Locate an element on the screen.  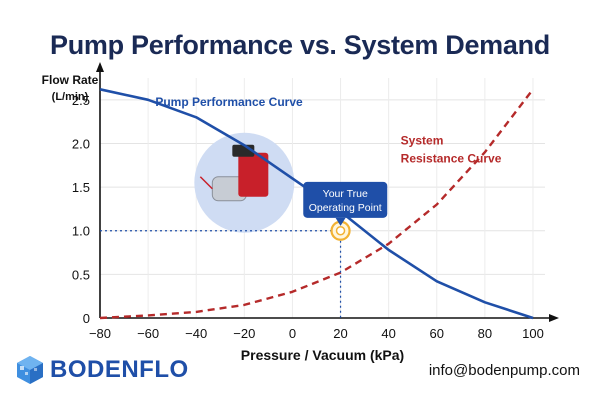
pump-curve-label: Pump Performance Curve is located at coordinates (229, 102).